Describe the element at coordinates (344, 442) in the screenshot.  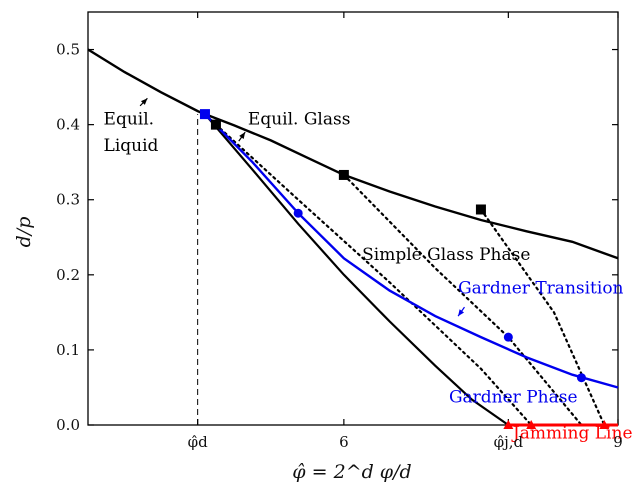
I see `x-tick-label: 6` at that location.